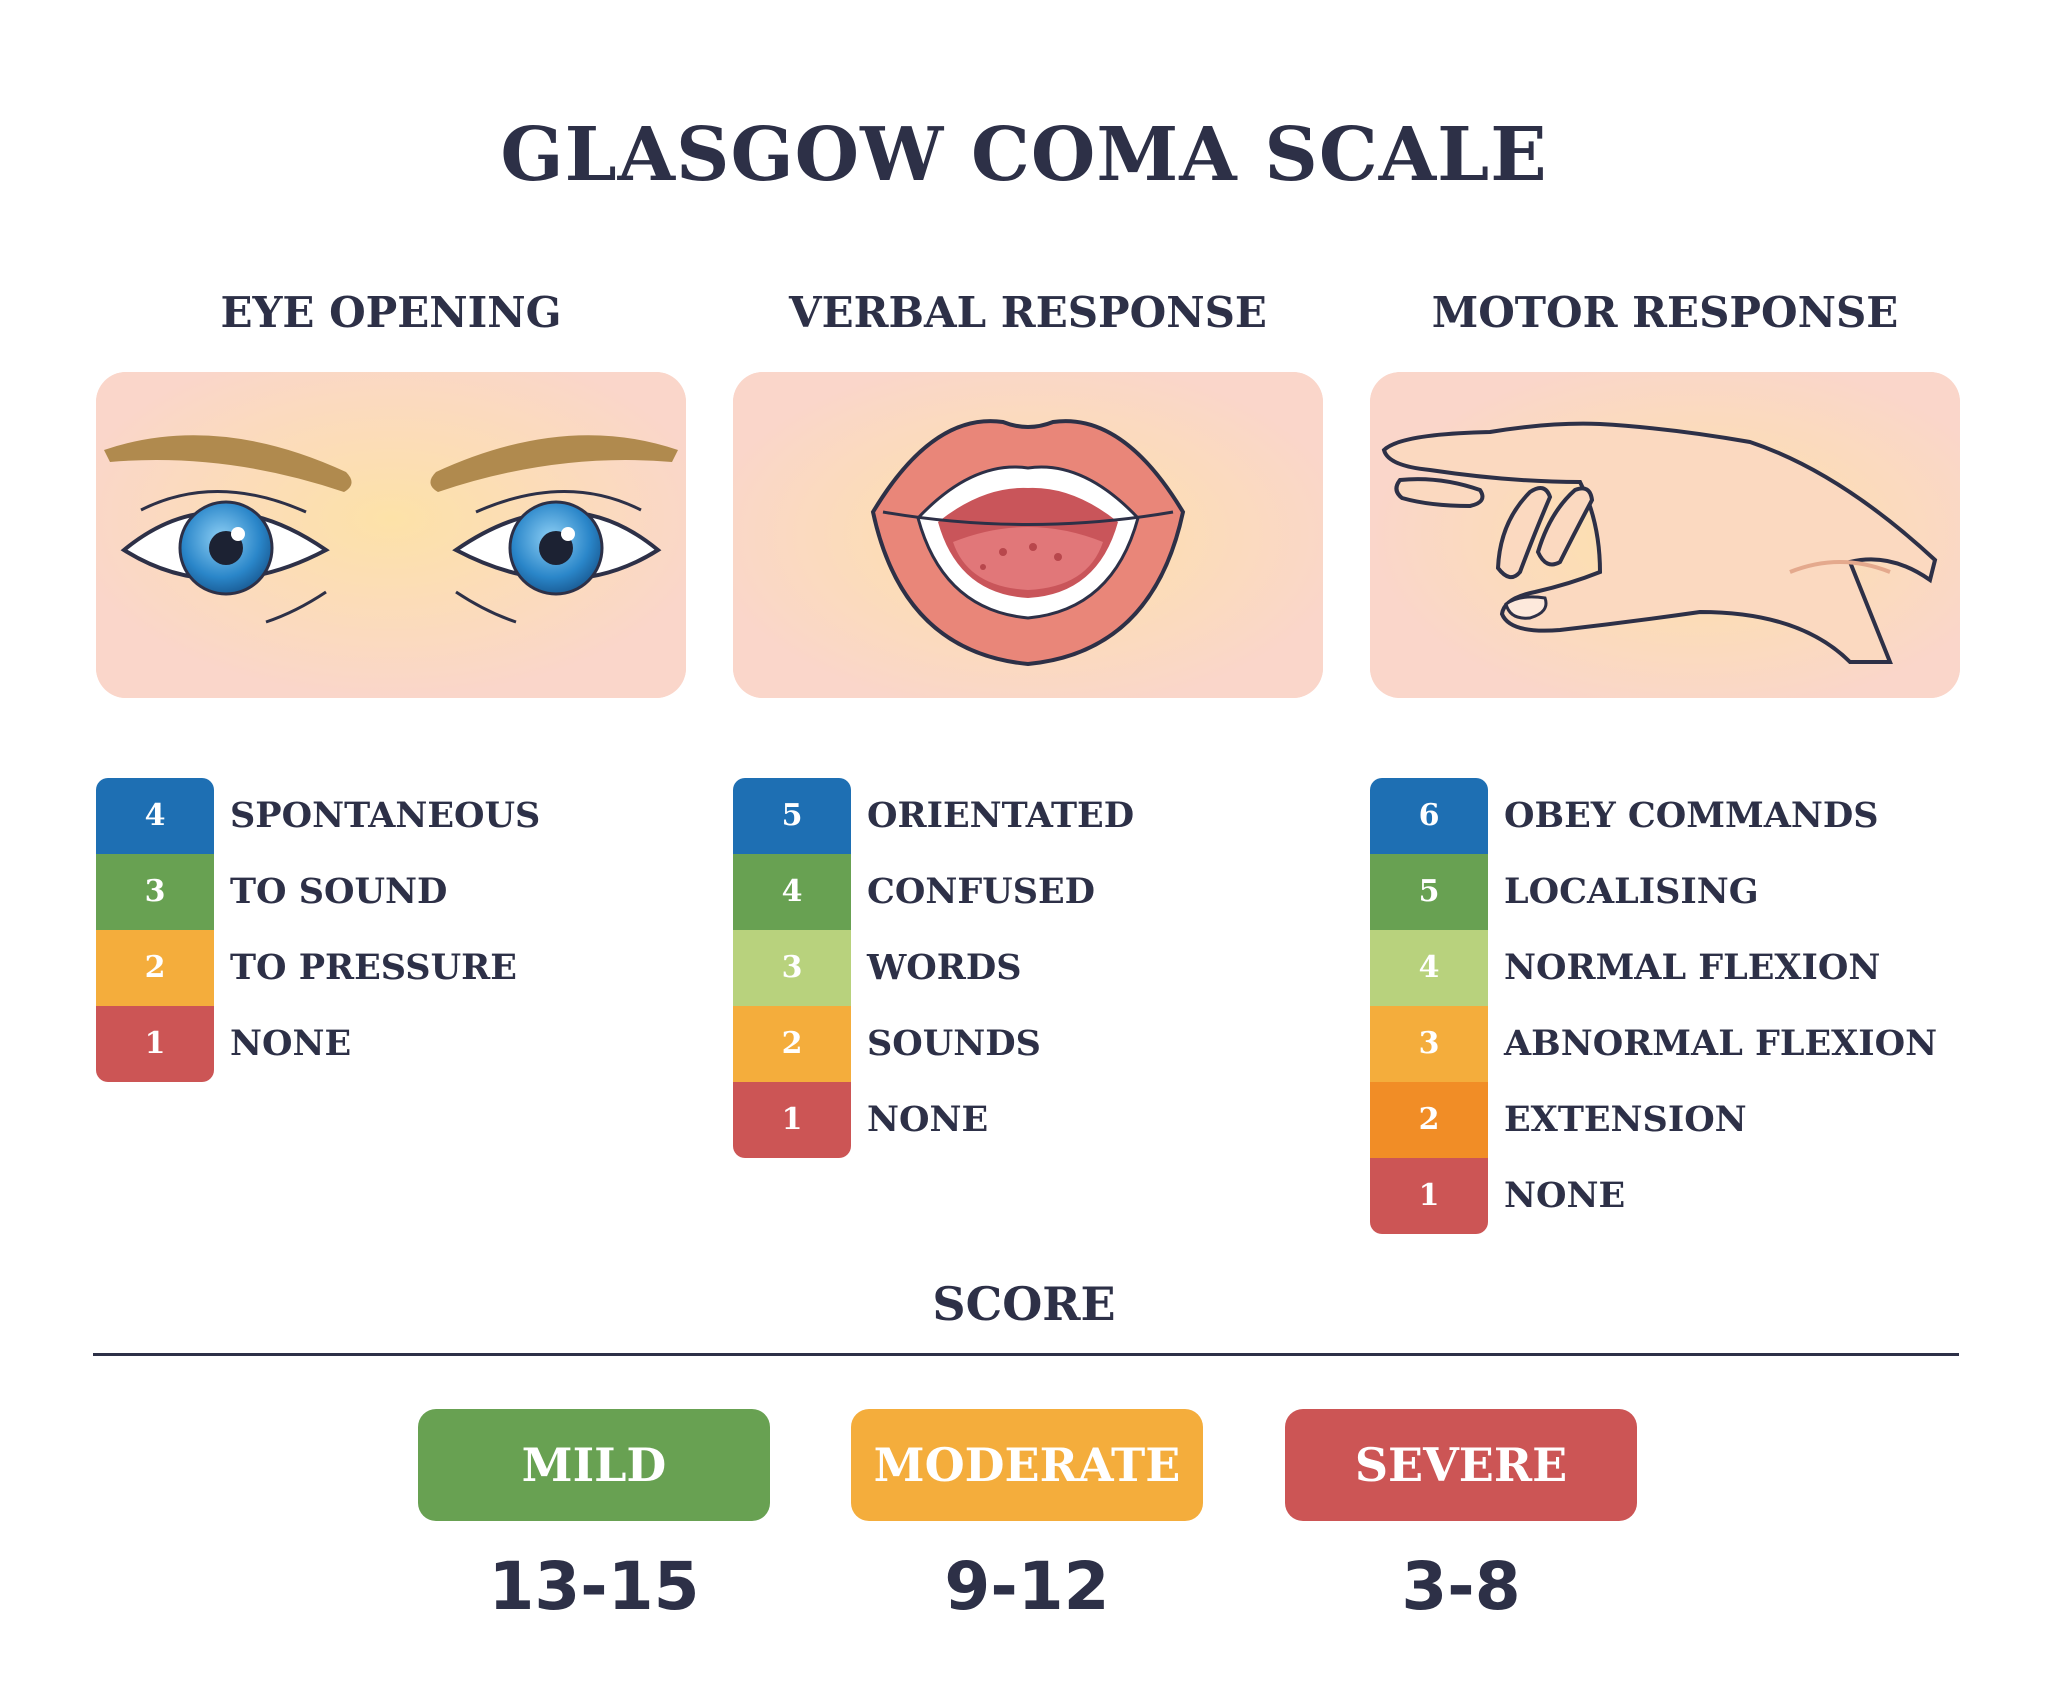 The height and width of the screenshot is (1690, 2048). Describe the element at coordinates (1026, 1354) in the screenshot. I see `score-divider` at that location.